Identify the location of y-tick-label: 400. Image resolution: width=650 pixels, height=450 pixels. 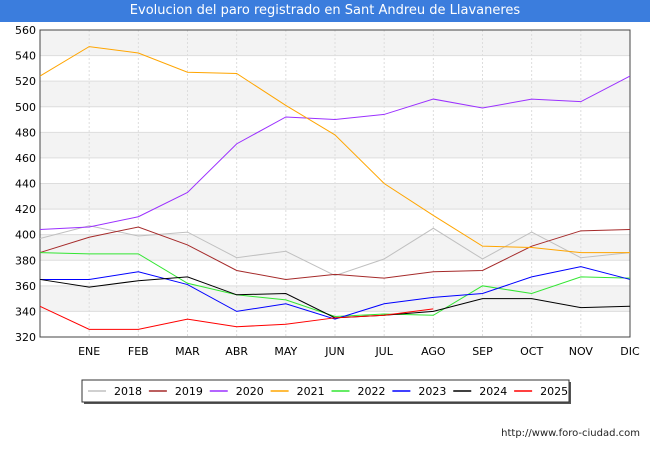
(25, 235).